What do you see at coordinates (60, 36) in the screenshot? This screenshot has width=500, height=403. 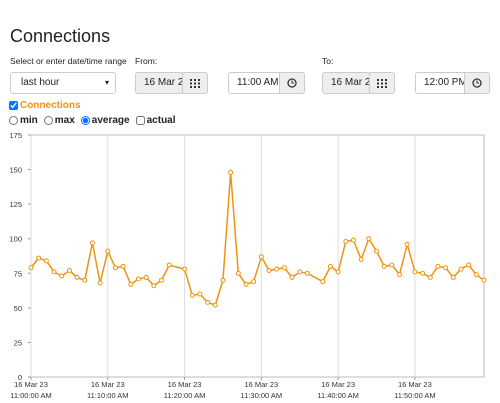 I see `page-title: Connections` at bounding box center [60, 36].